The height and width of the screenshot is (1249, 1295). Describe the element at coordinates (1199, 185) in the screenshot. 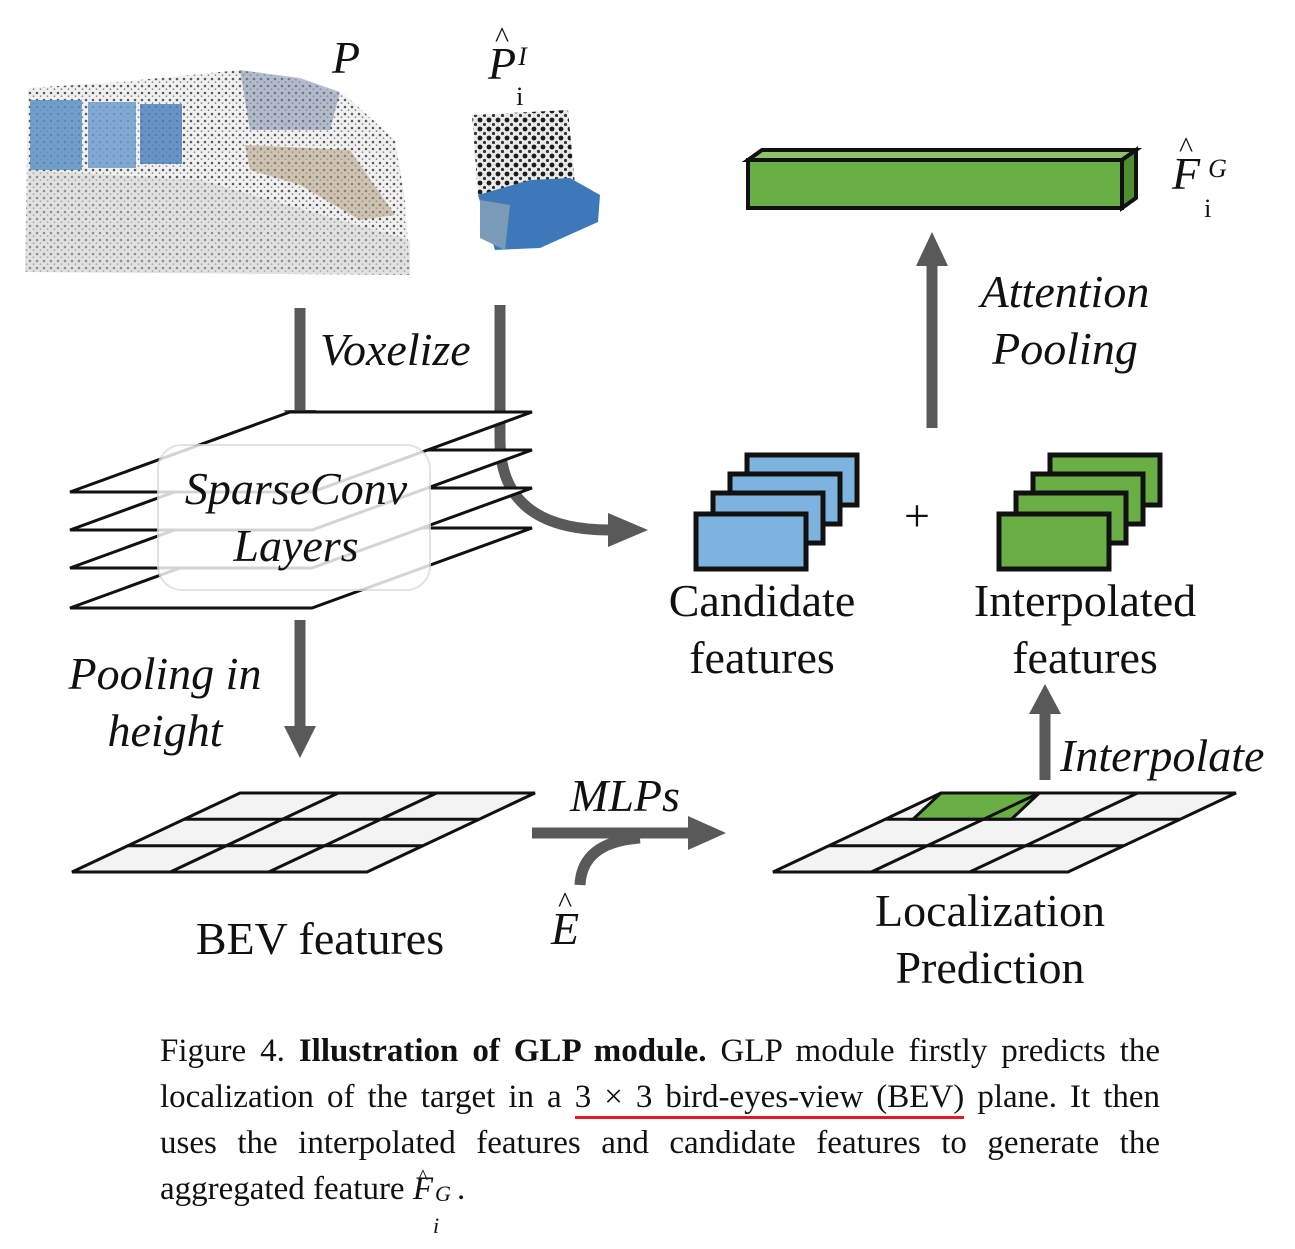

I see `output-symbol-f-hat: FGi` at that location.